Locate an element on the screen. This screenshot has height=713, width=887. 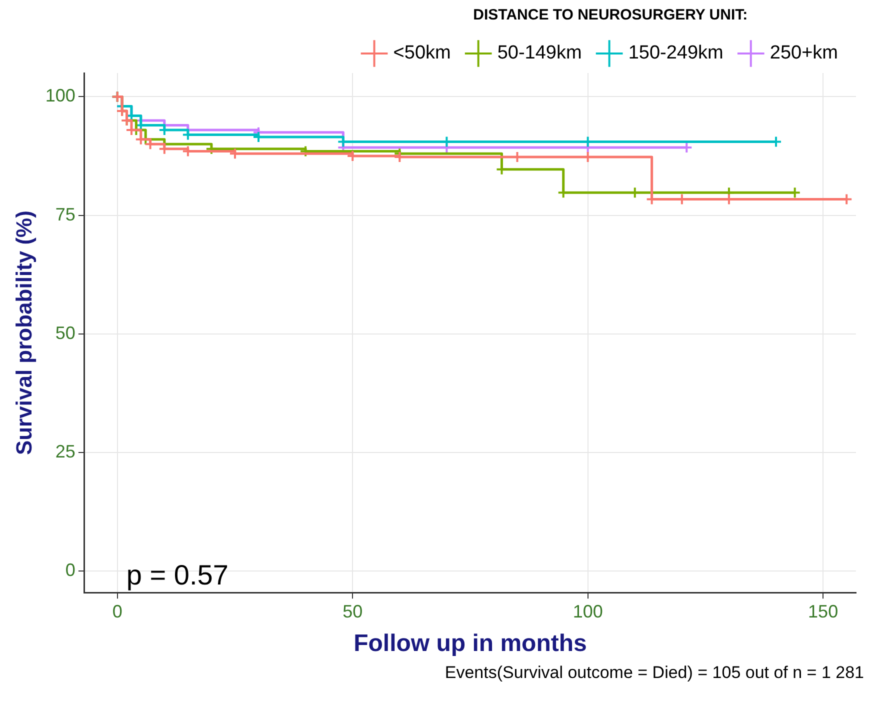
y-axis-title: Survival probability (%) is located at coordinates (23, 333).